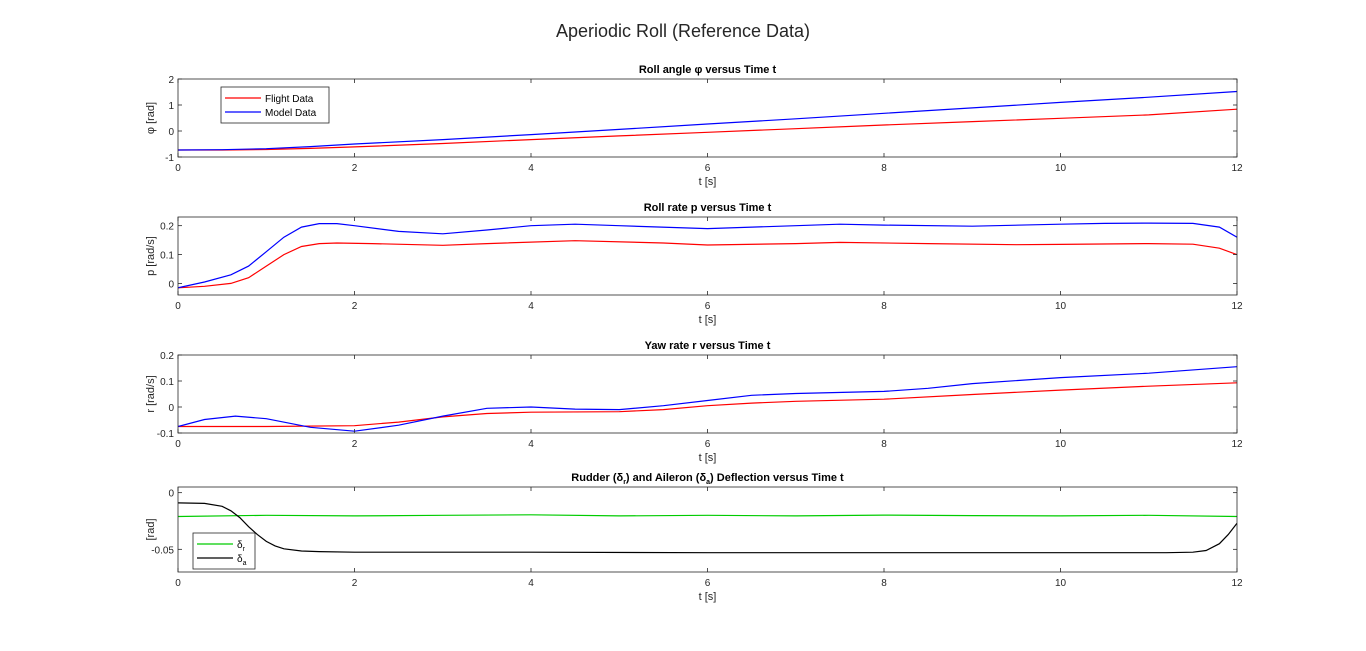 The image size is (1366, 651). What do you see at coordinates (708, 208) in the screenshot?
I see `axes-title: Roll rate p versus Time t` at bounding box center [708, 208].